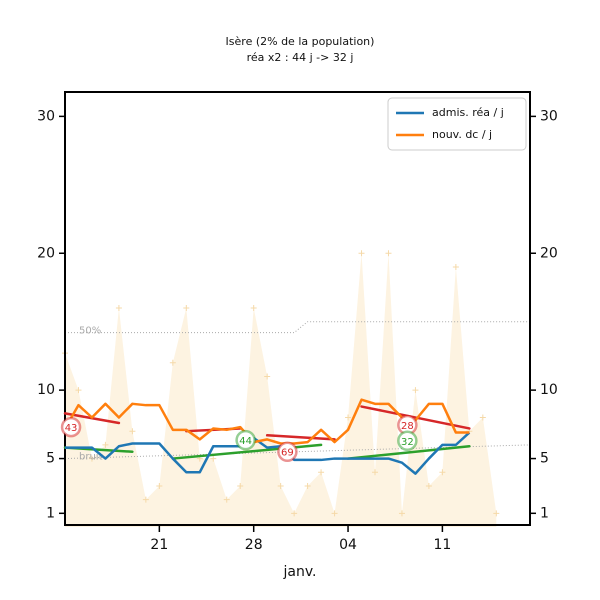  What do you see at coordinates (46, 390) in the screenshot?
I see `y-tick-label: 10` at bounding box center [46, 390].